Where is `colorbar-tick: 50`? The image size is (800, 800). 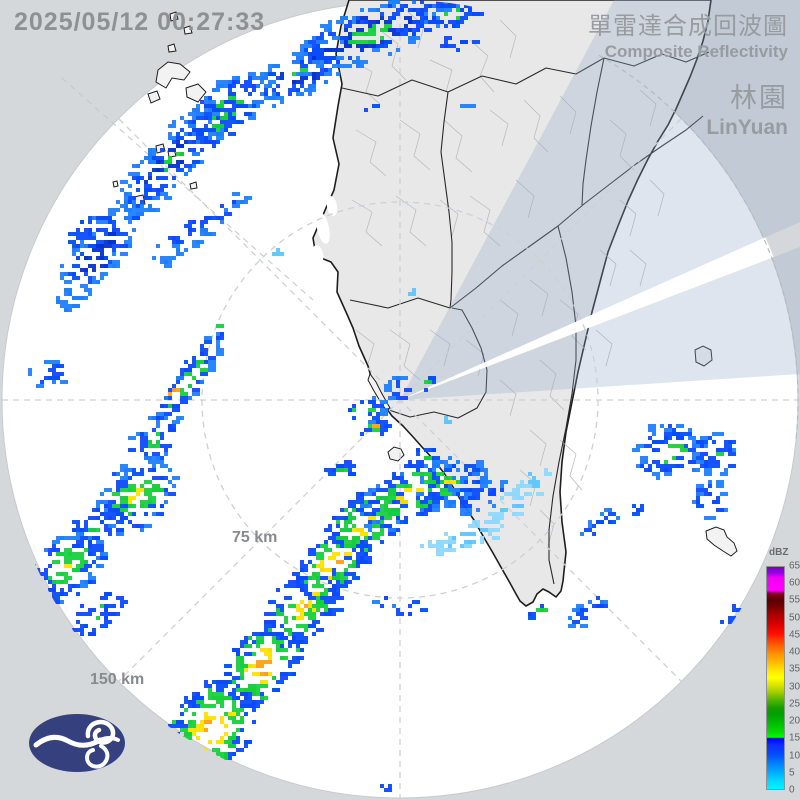 colorbar-tick: 50 is located at coordinates (794, 618).